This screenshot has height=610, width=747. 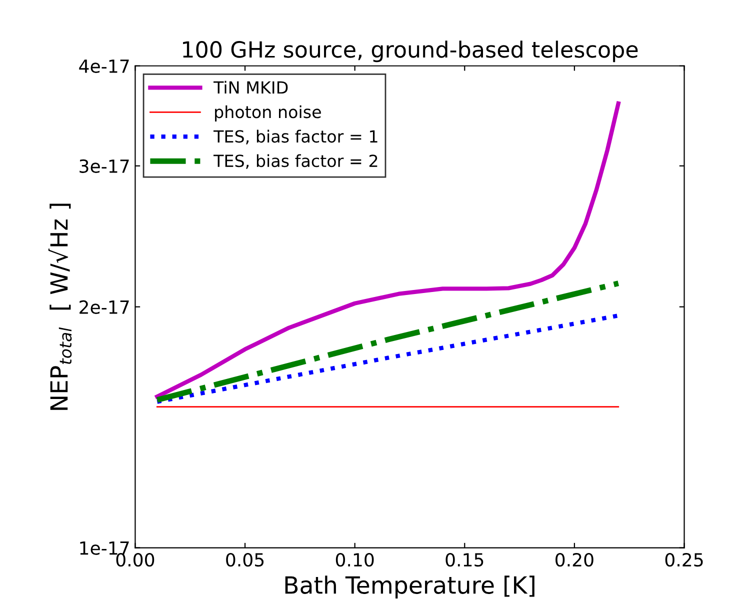 What do you see at coordinates (295, 137) in the screenshot?
I see `legend-label: TES, bias factor = 1` at bounding box center [295, 137].